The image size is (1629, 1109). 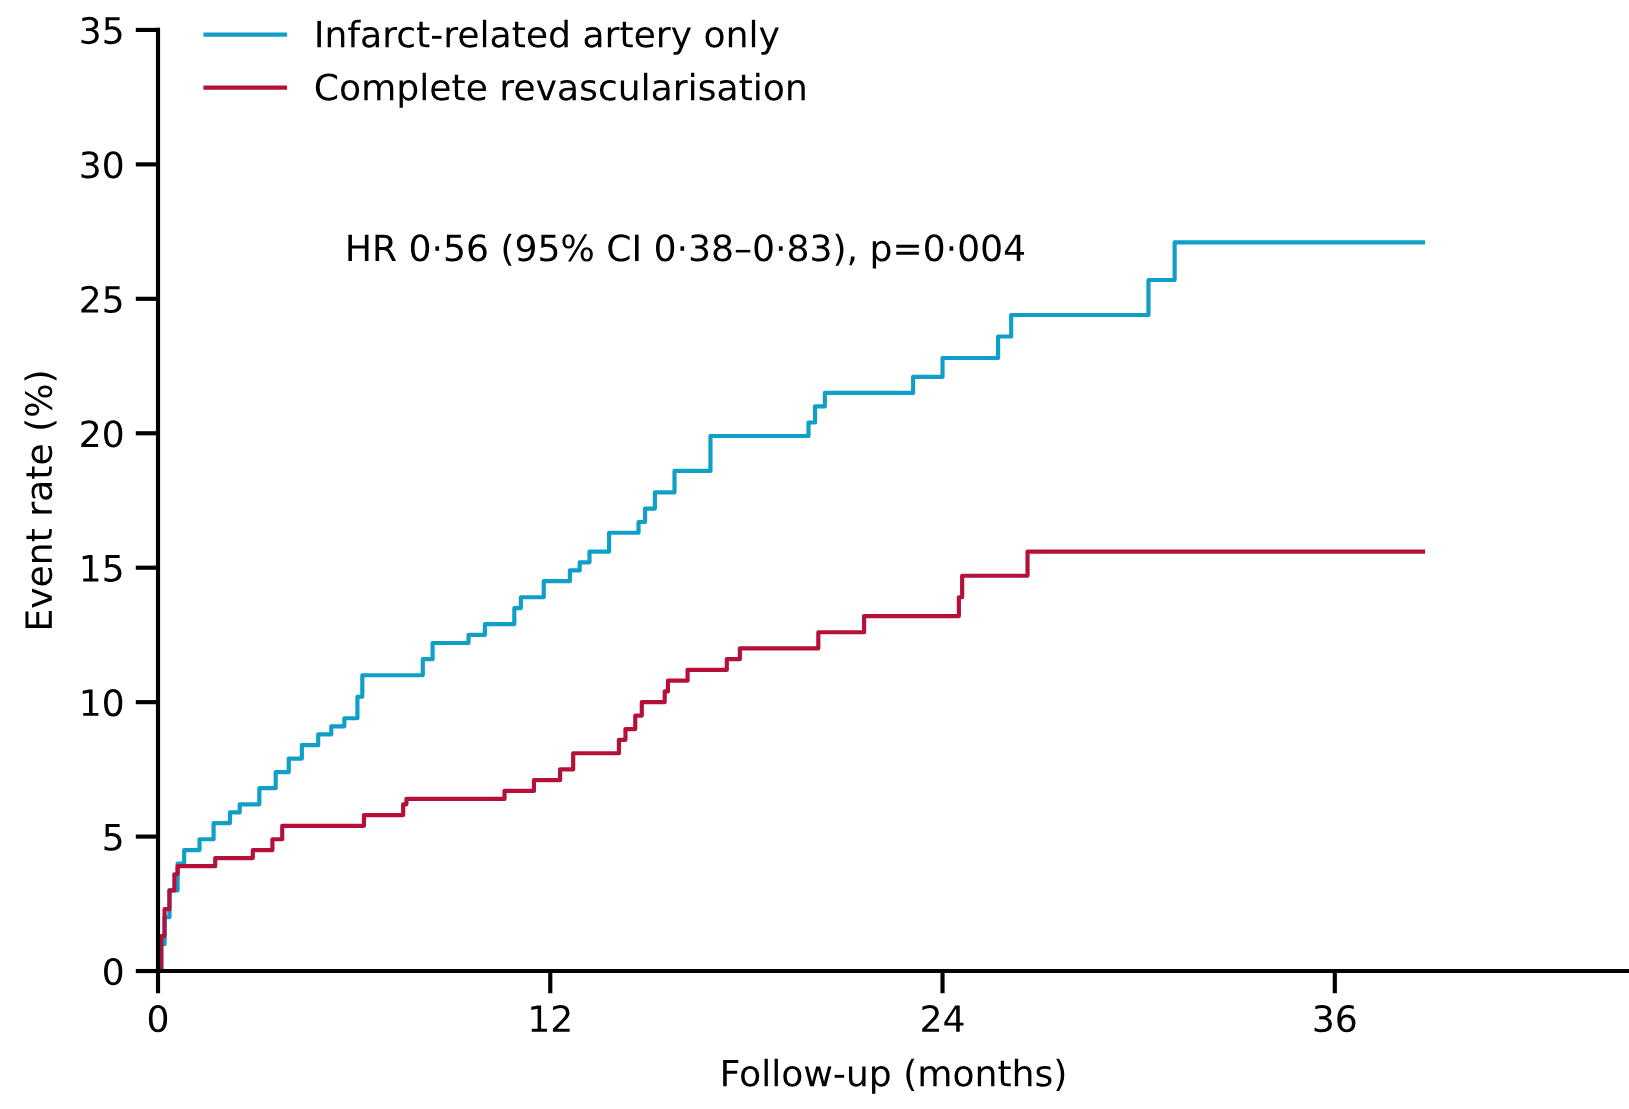 I want to click on y-tick-label: 25, so click(x=101, y=299).